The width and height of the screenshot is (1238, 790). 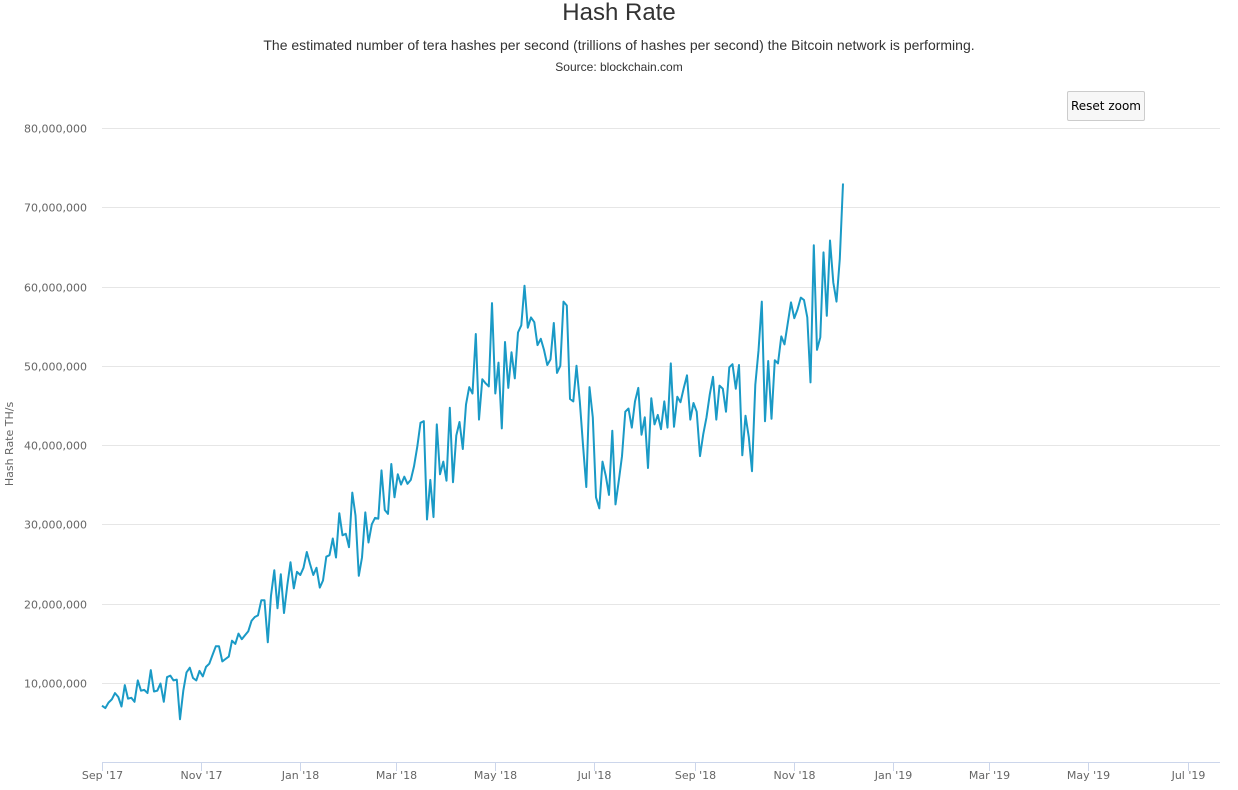 I want to click on x-tick-label: Sep '17, so click(x=102, y=775).